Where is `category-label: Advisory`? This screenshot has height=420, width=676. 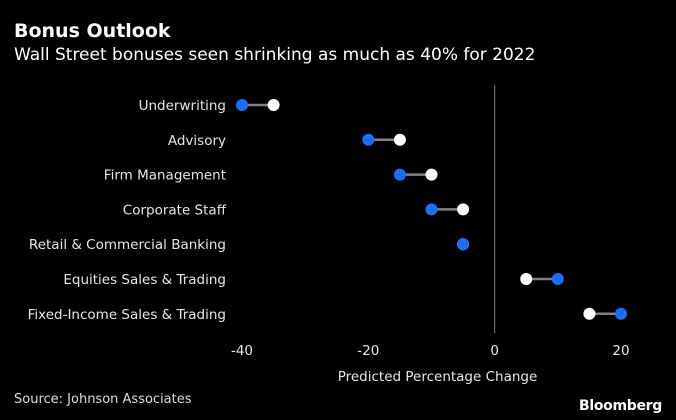 category-label: Advisory is located at coordinates (197, 141).